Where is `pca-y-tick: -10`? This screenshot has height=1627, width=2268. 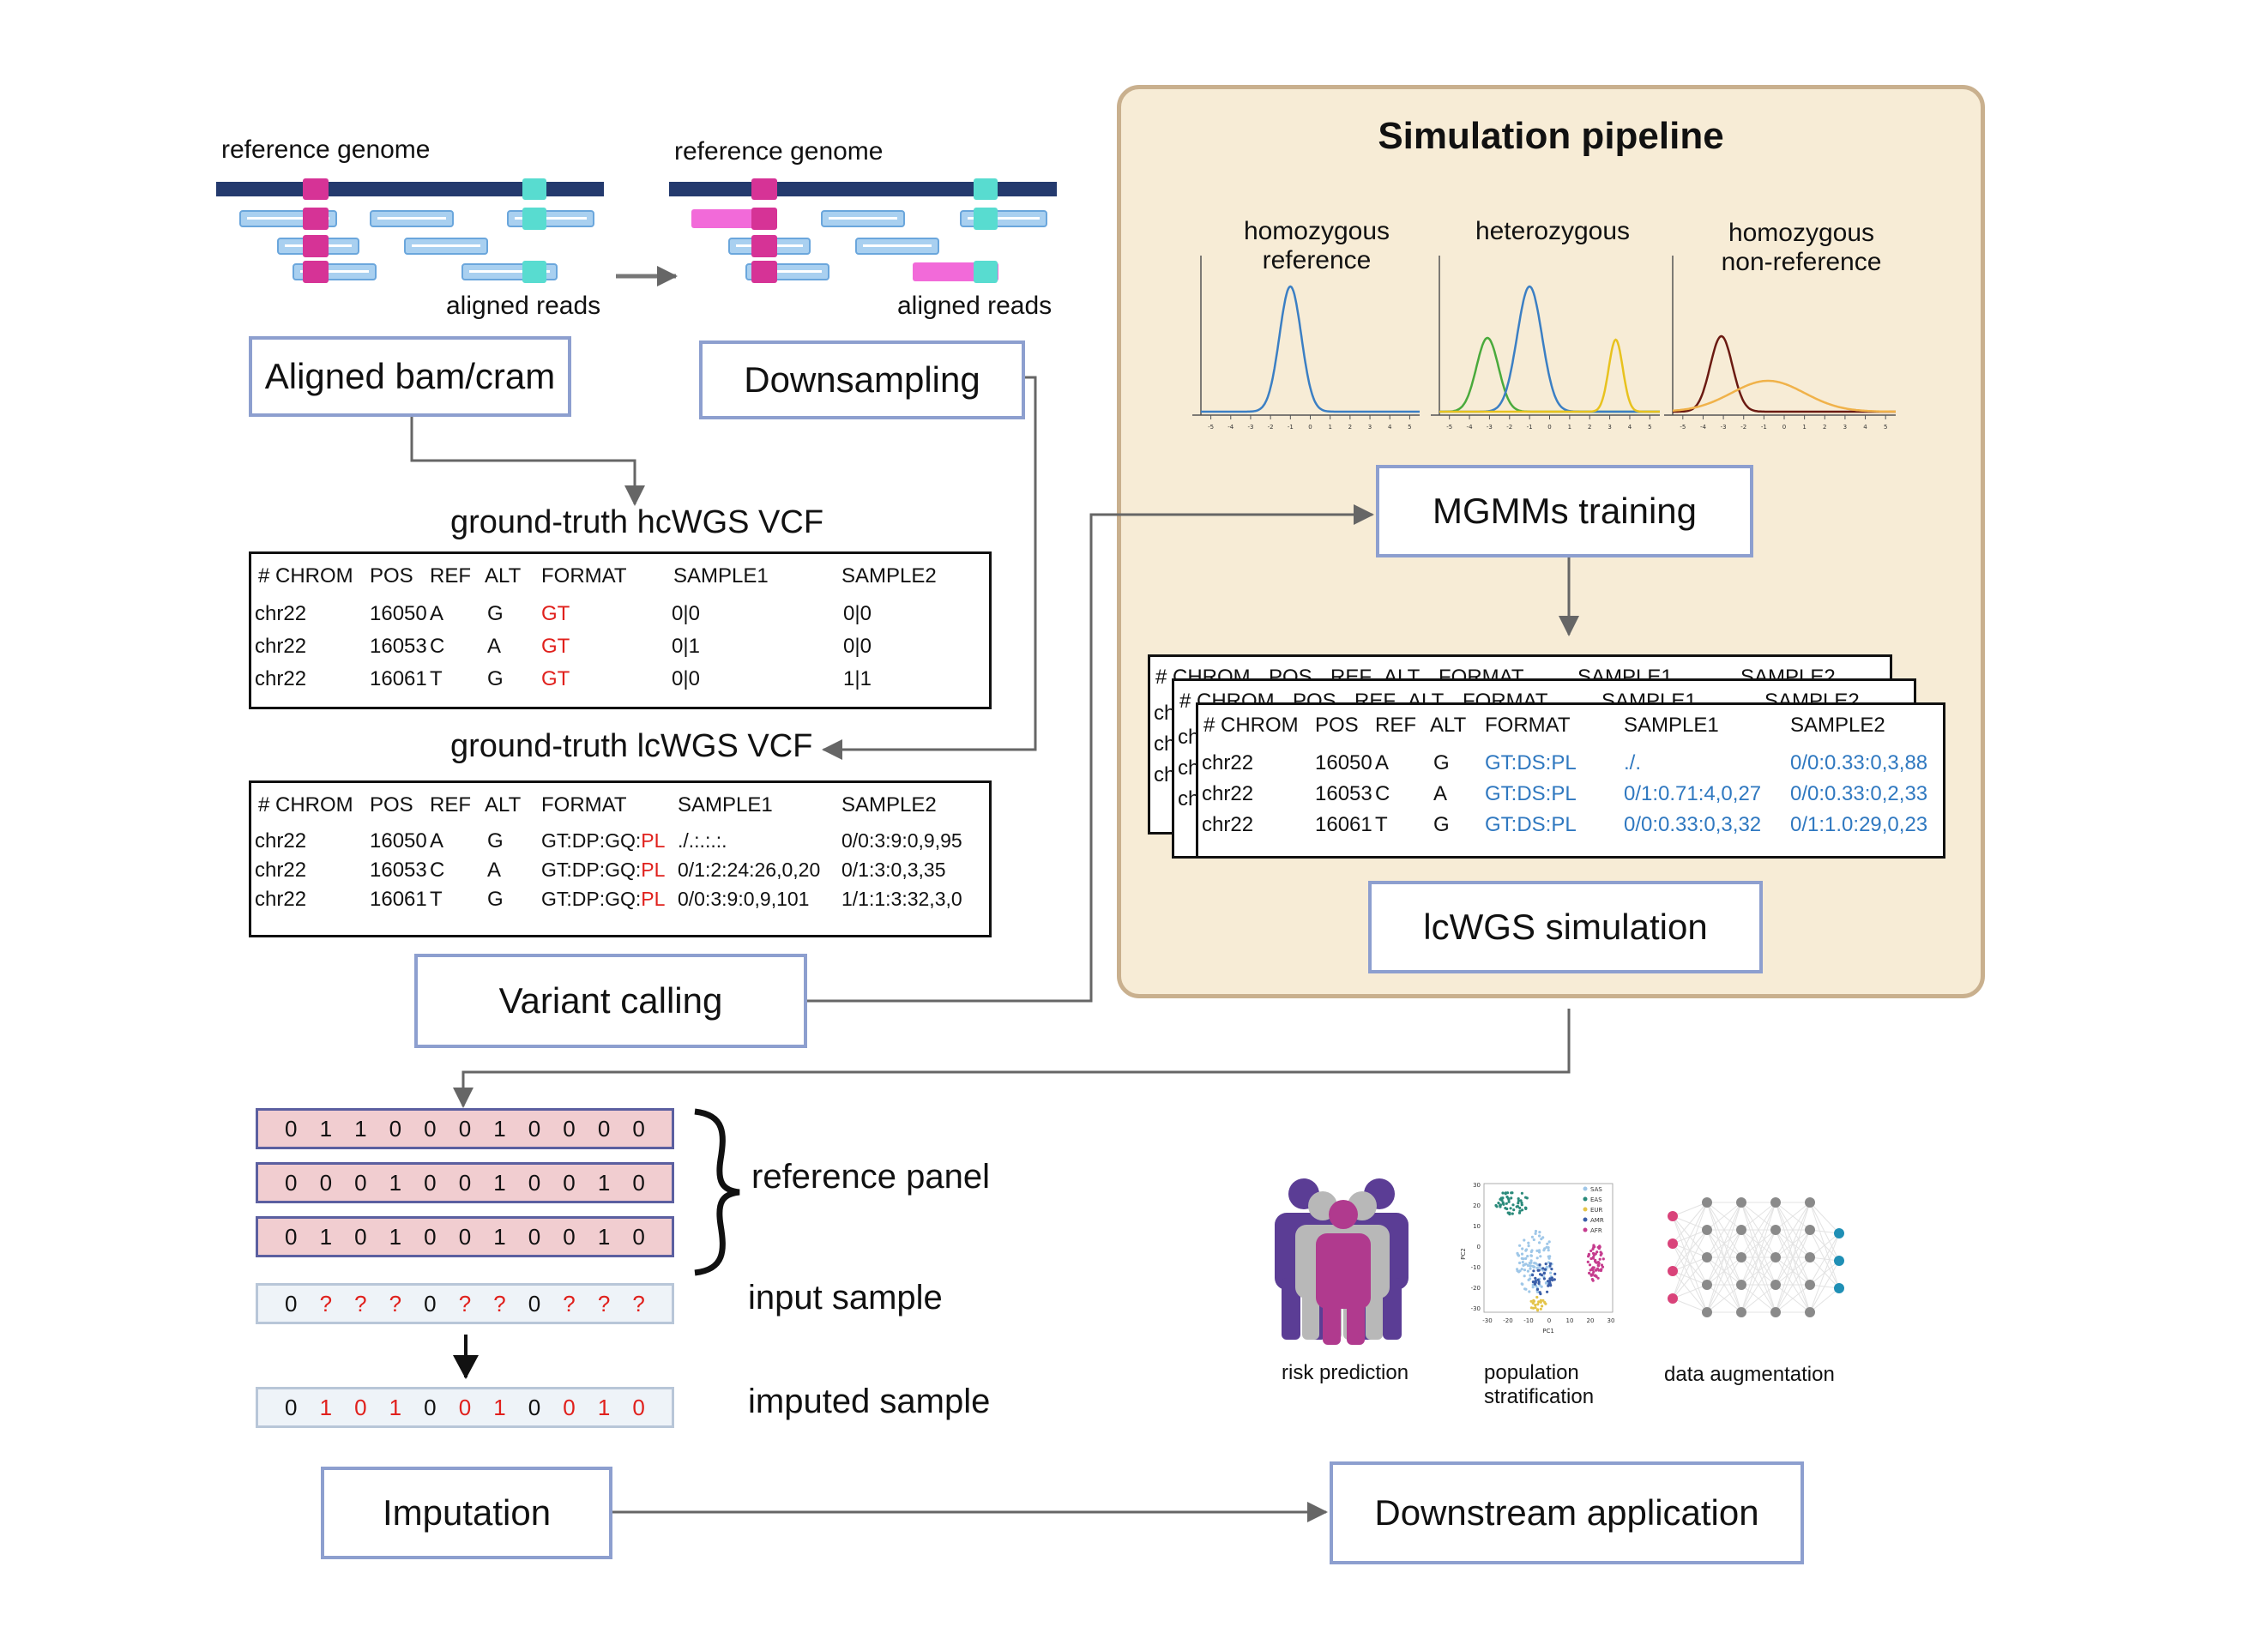 pca-y-tick: -10 is located at coordinates (1476, 1267).